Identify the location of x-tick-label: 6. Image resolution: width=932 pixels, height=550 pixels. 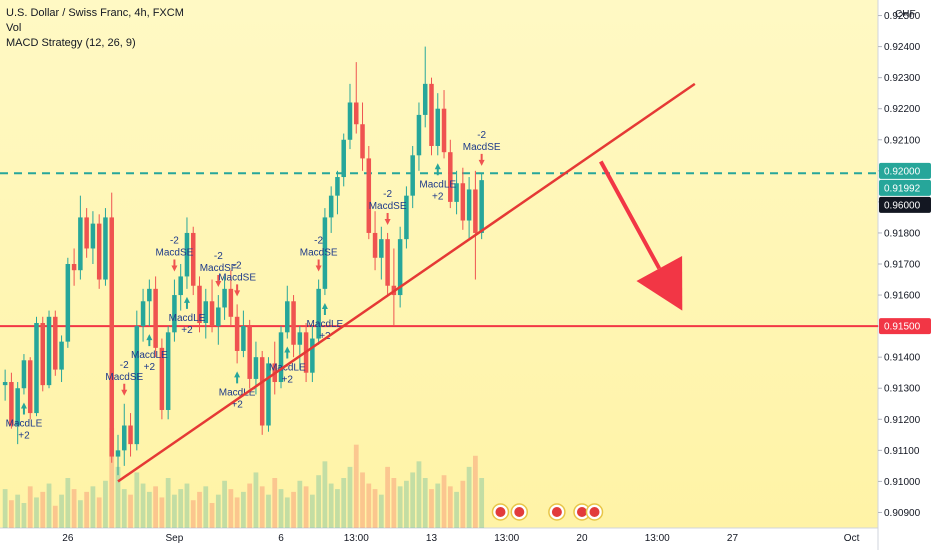
(281, 538).